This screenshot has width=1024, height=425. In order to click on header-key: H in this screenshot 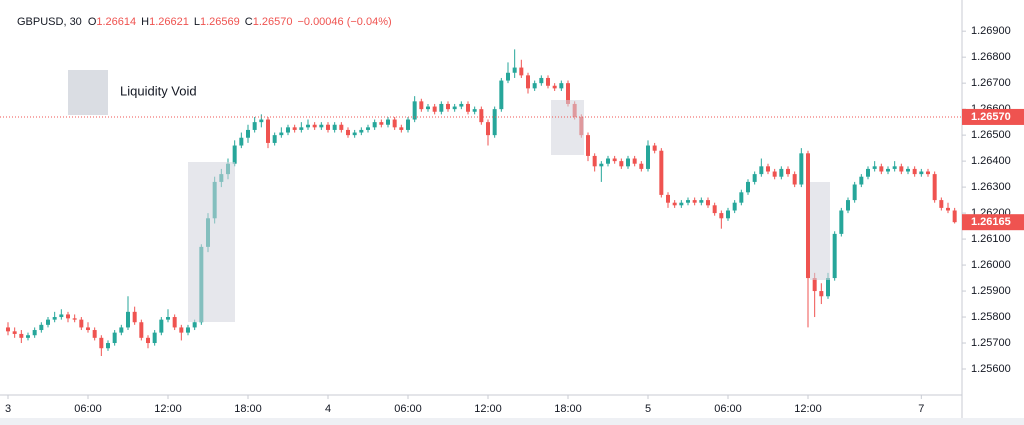, I will do `click(145, 22)`.